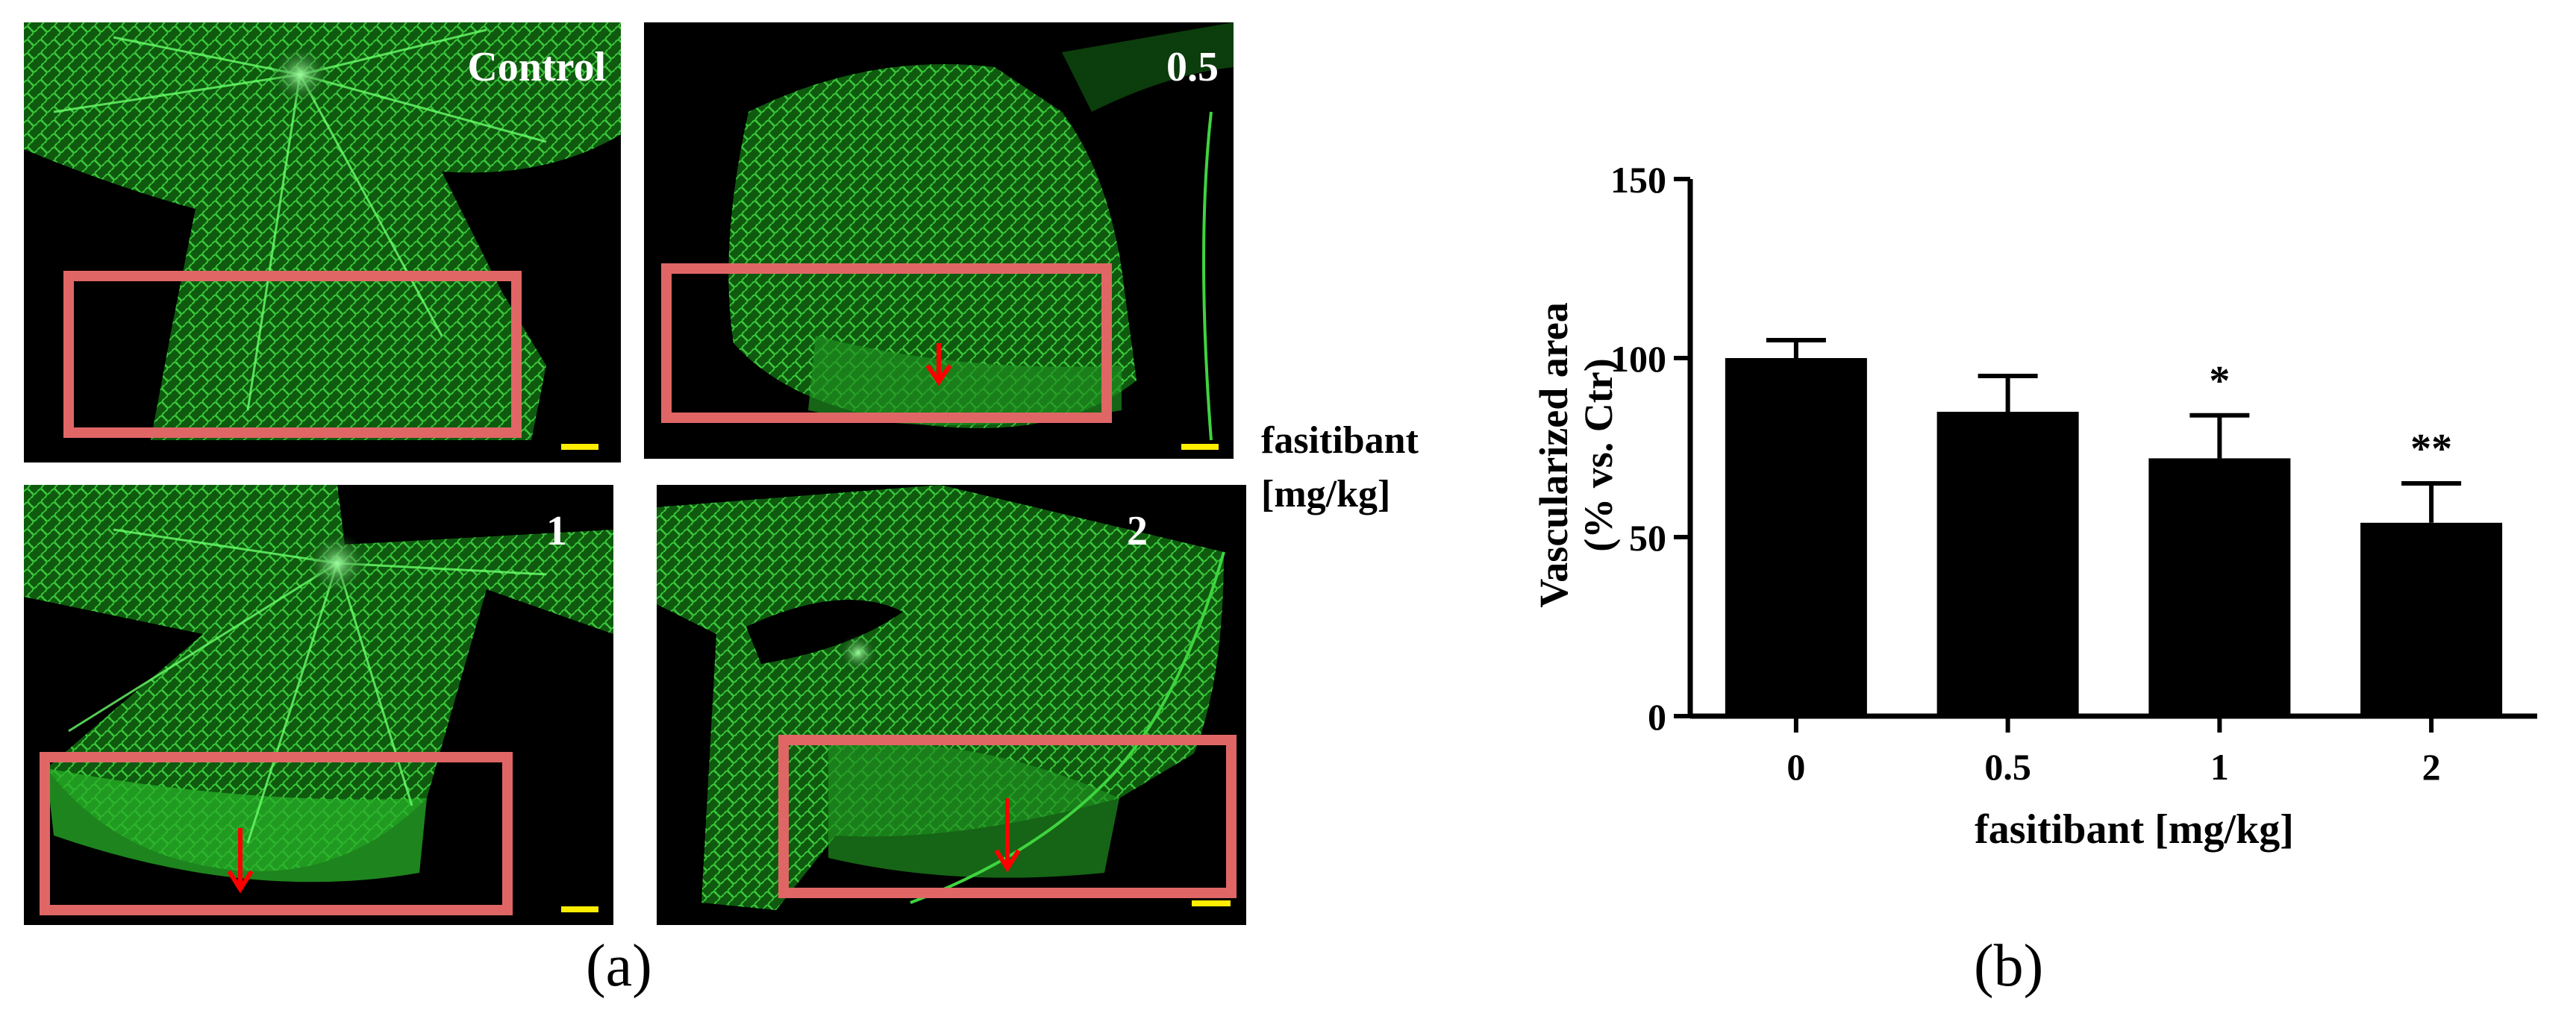 Image resolution: width=2576 pixels, height=1019 pixels. I want to click on x-tick-label: 0, so click(1795, 767).